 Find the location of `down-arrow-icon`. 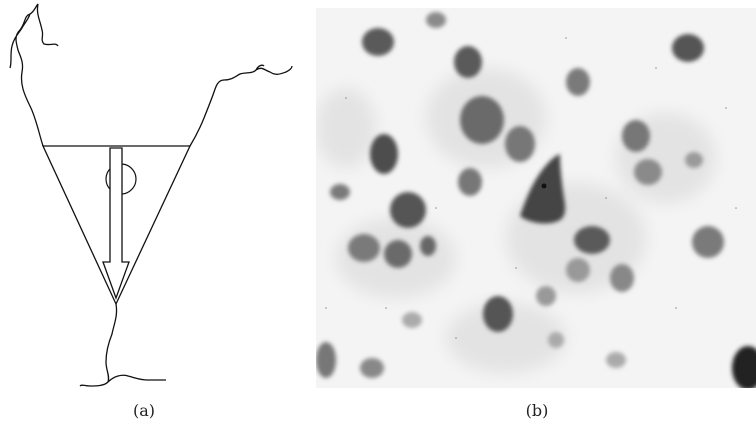

down-arrow-icon is located at coordinates (116, 223).